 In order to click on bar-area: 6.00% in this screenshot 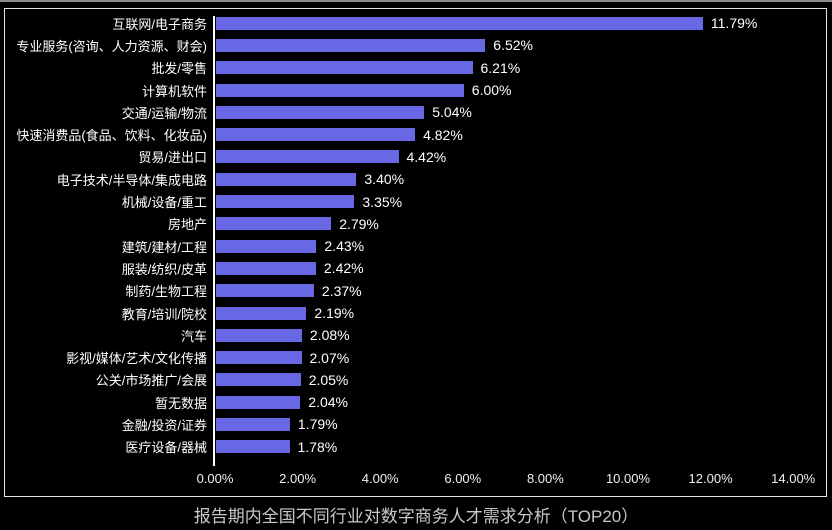, I will do `click(364, 90)`.